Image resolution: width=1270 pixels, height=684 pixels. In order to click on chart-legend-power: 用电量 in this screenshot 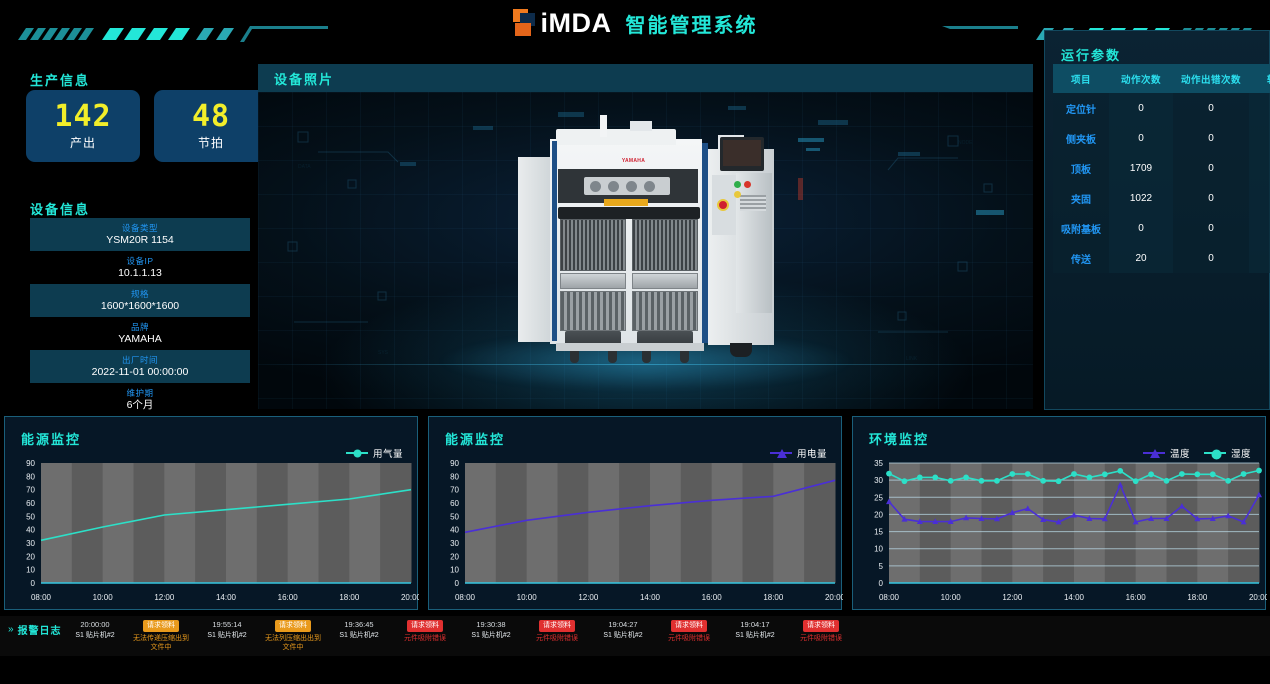, I will do `click(798, 453)`.